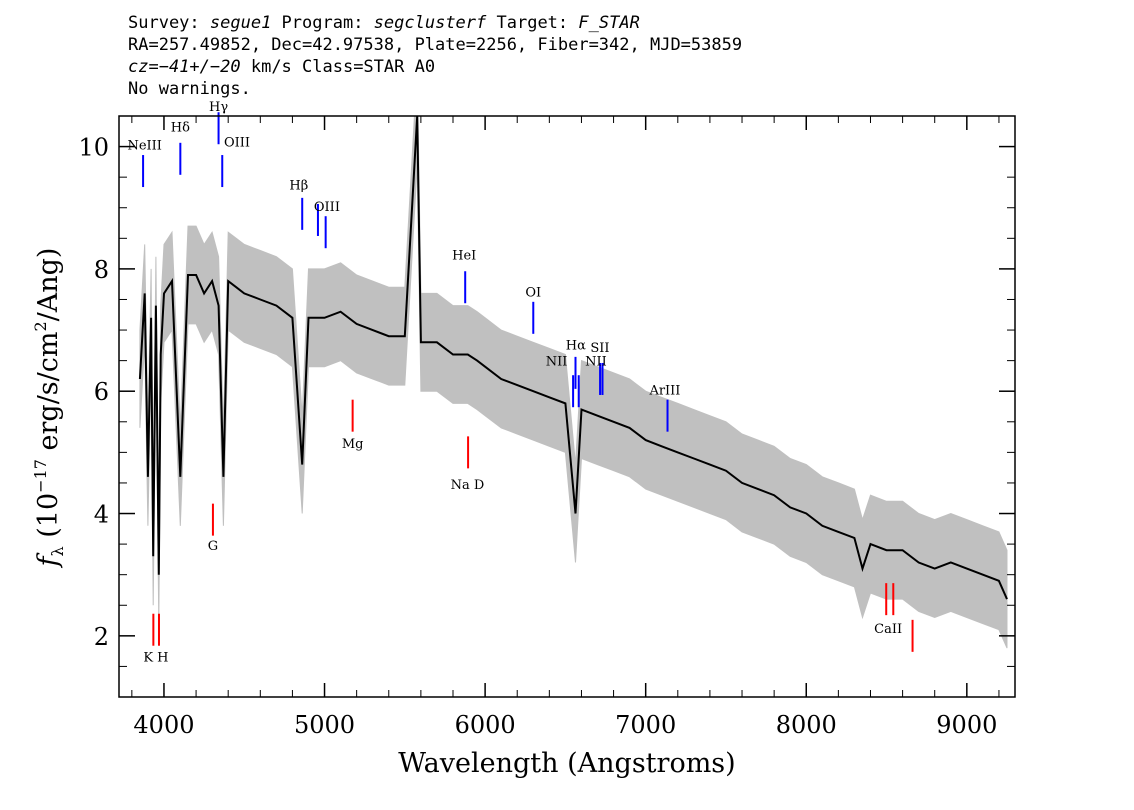  Describe the element at coordinates (338, 67) in the screenshot. I see `class-text: km/s Class=STAR A0` at that location.